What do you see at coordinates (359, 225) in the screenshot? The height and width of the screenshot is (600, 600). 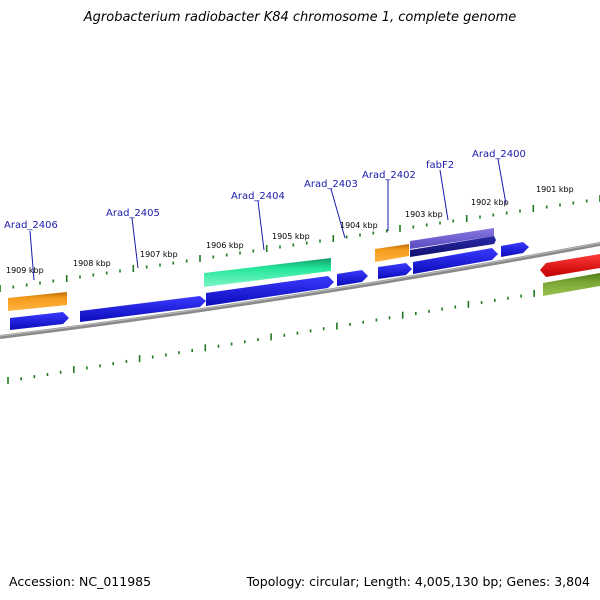 I see `kbp-label: 1904 kbp` at bounding box center [359, 225].